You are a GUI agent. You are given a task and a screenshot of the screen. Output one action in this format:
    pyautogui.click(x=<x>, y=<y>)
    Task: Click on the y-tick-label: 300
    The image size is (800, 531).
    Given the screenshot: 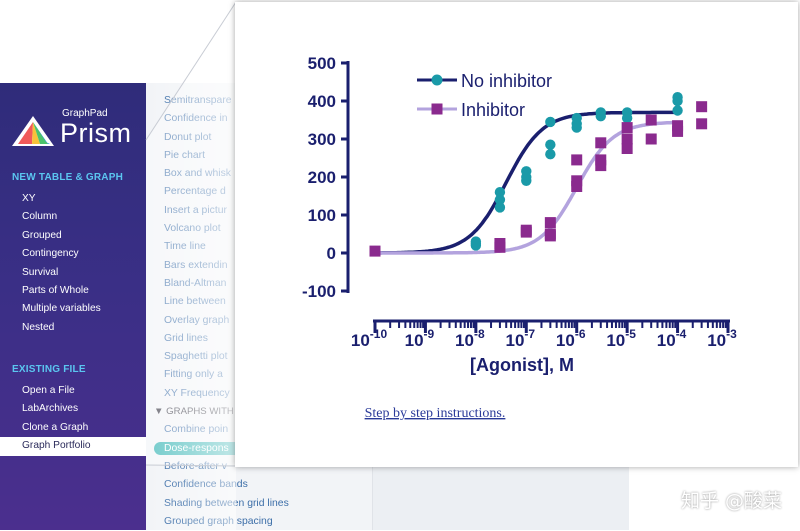 What is the action you would take?
    pyautogui.click(x=322, y=139)
    